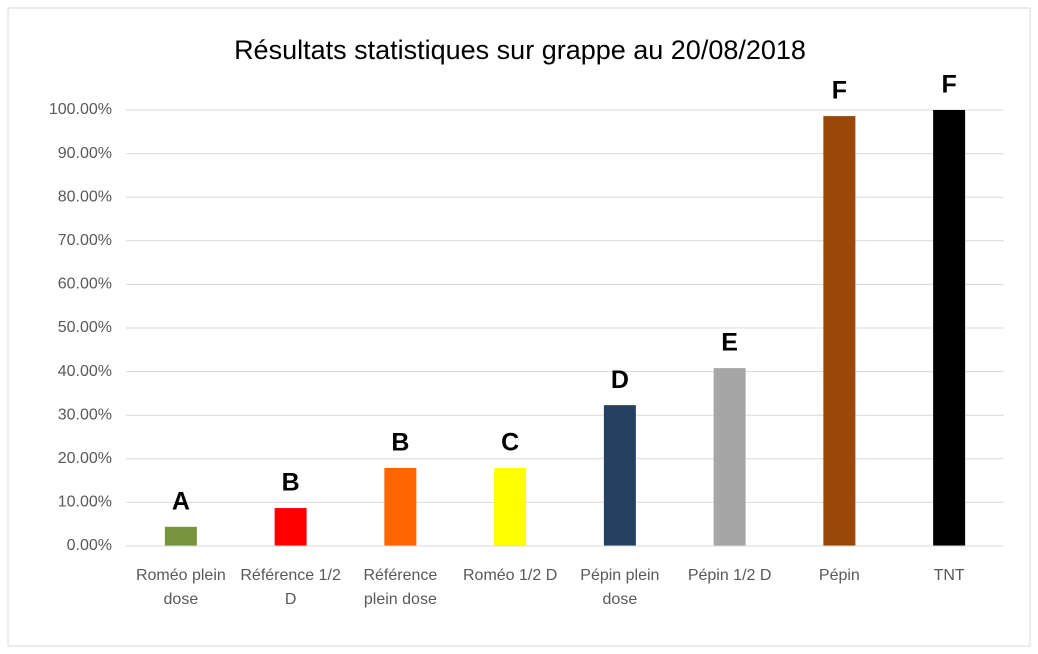 The image size is (1038, 654). I want to click on y-tick-label: 40.00%, so click(85, 371).